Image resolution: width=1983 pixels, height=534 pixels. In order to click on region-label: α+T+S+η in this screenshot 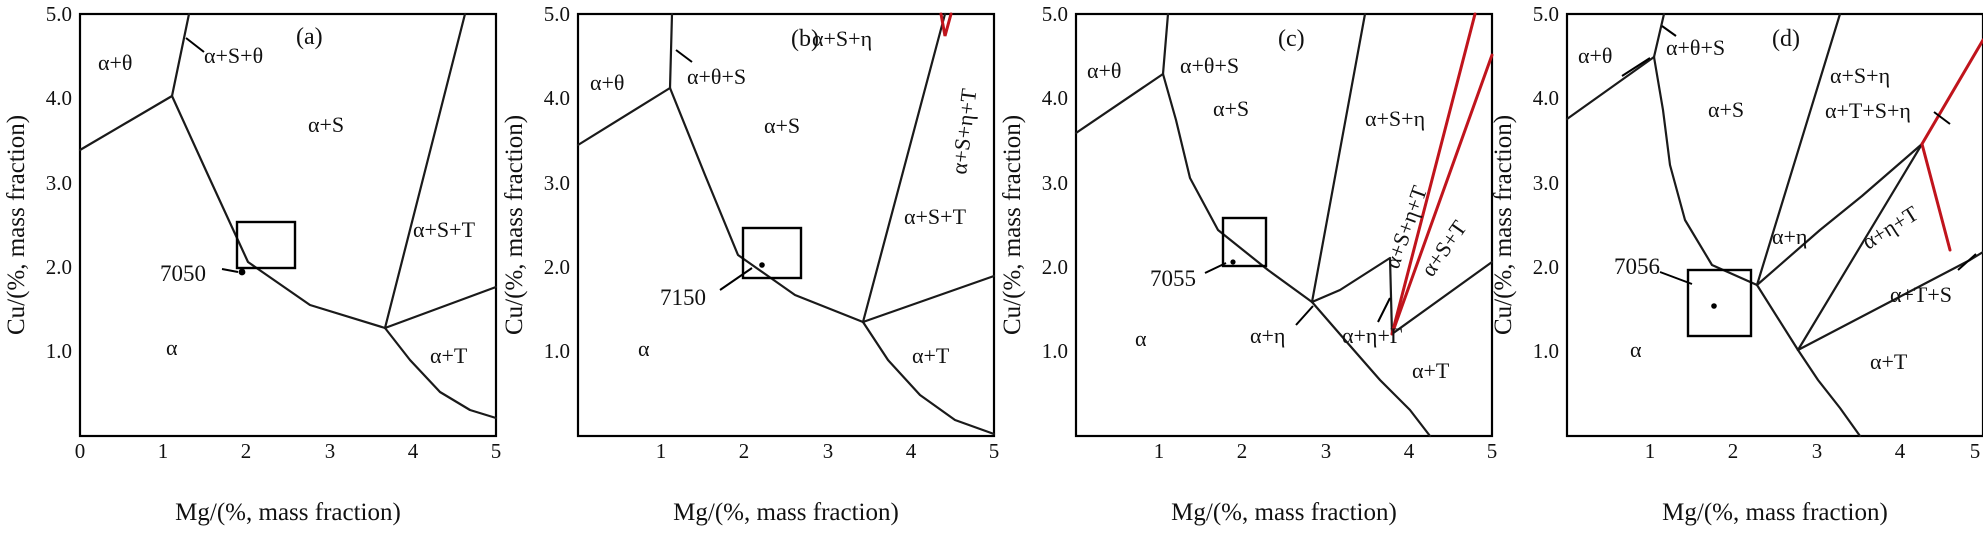, I will do `click(1868, 110)`.